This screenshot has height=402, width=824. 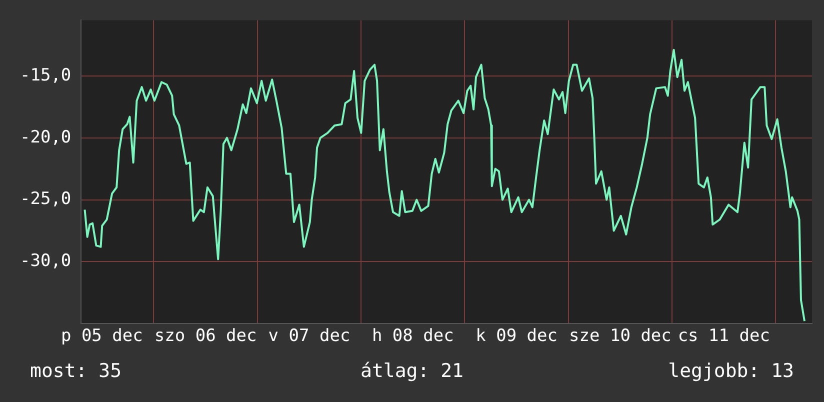 What do you see at coordinates (730, 371) in the screenshot?
I see `text: legjobb: 13` at bounding box center [730, 371].